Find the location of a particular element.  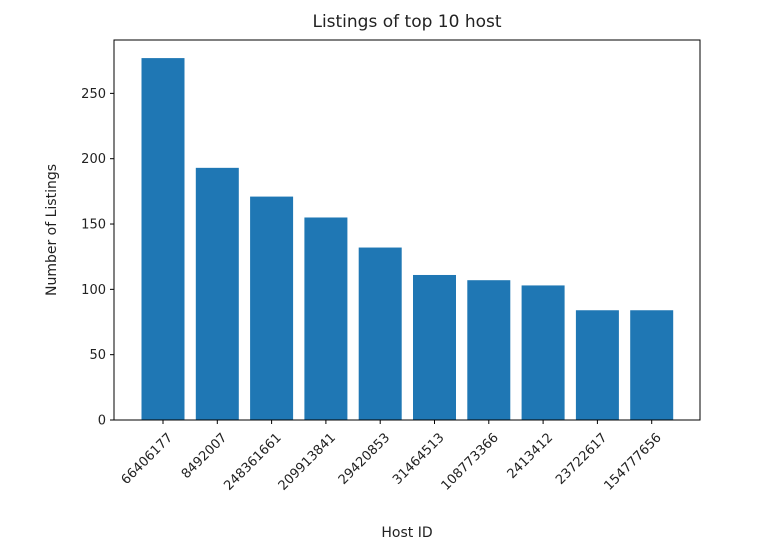

y-tick-label: 0 is located at coordinates (102, 421).